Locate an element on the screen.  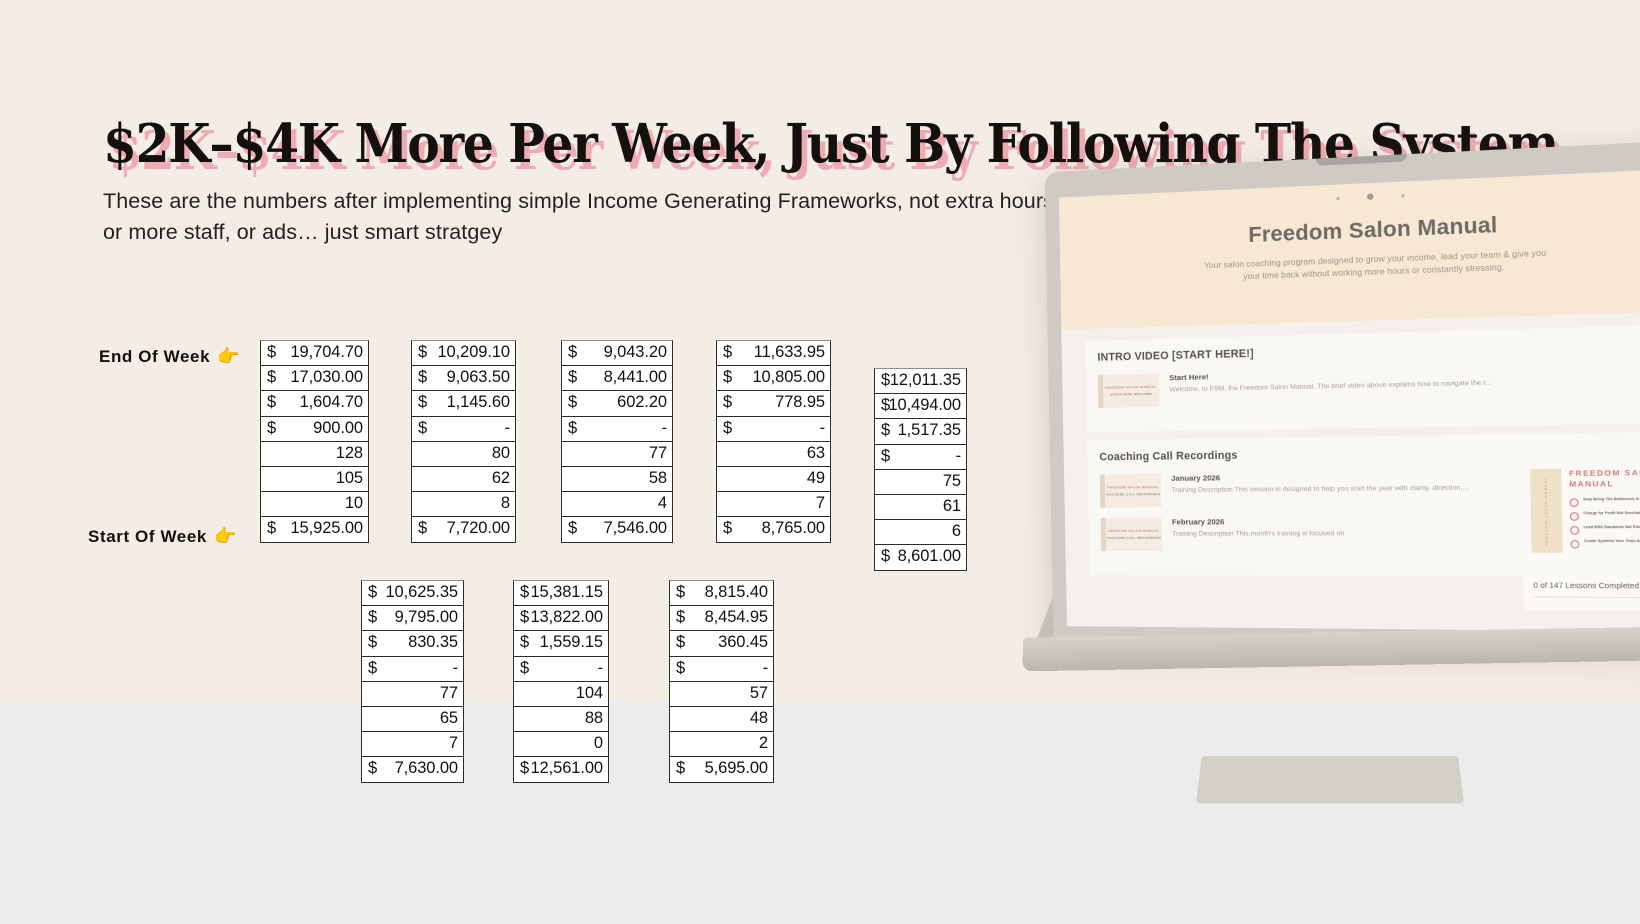
cell-value: 10,209.10 is located at coordinates (473, 352).